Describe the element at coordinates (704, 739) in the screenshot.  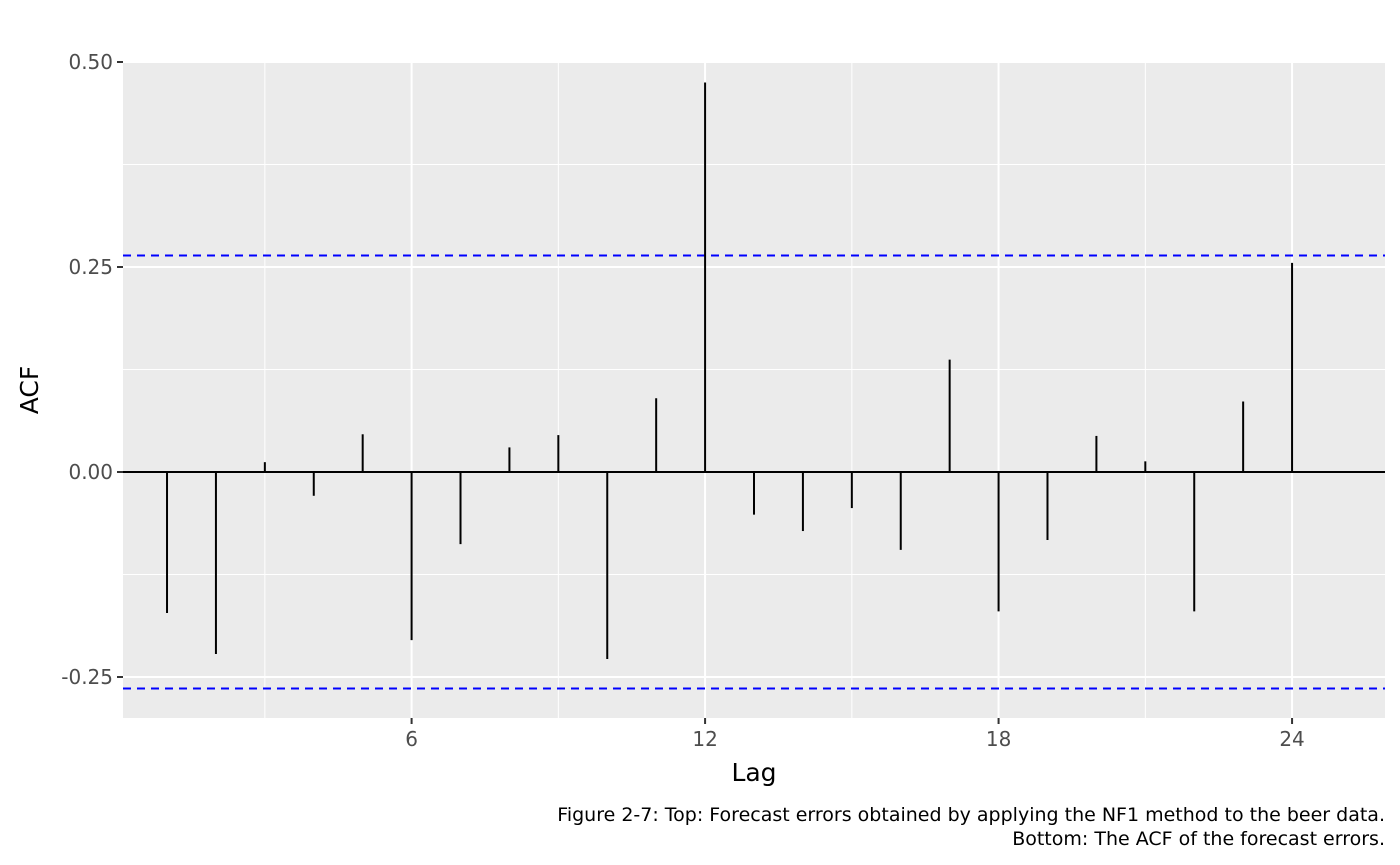
I see `x-tick-label: 12` at that location.